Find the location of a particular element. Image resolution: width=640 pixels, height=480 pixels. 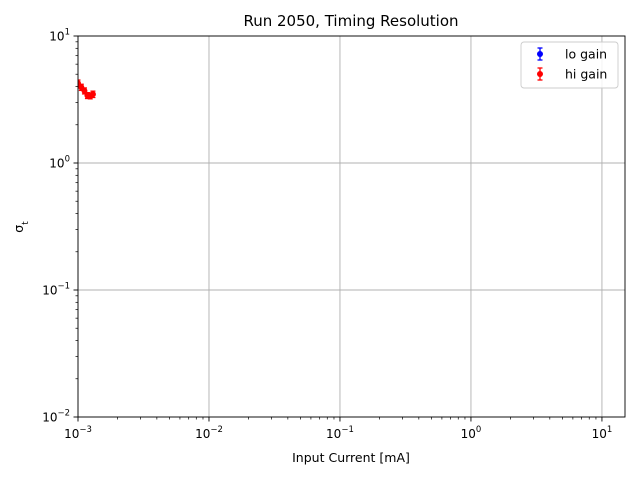

y-tick-label: 10¹ is located at coordinates (59, 36).